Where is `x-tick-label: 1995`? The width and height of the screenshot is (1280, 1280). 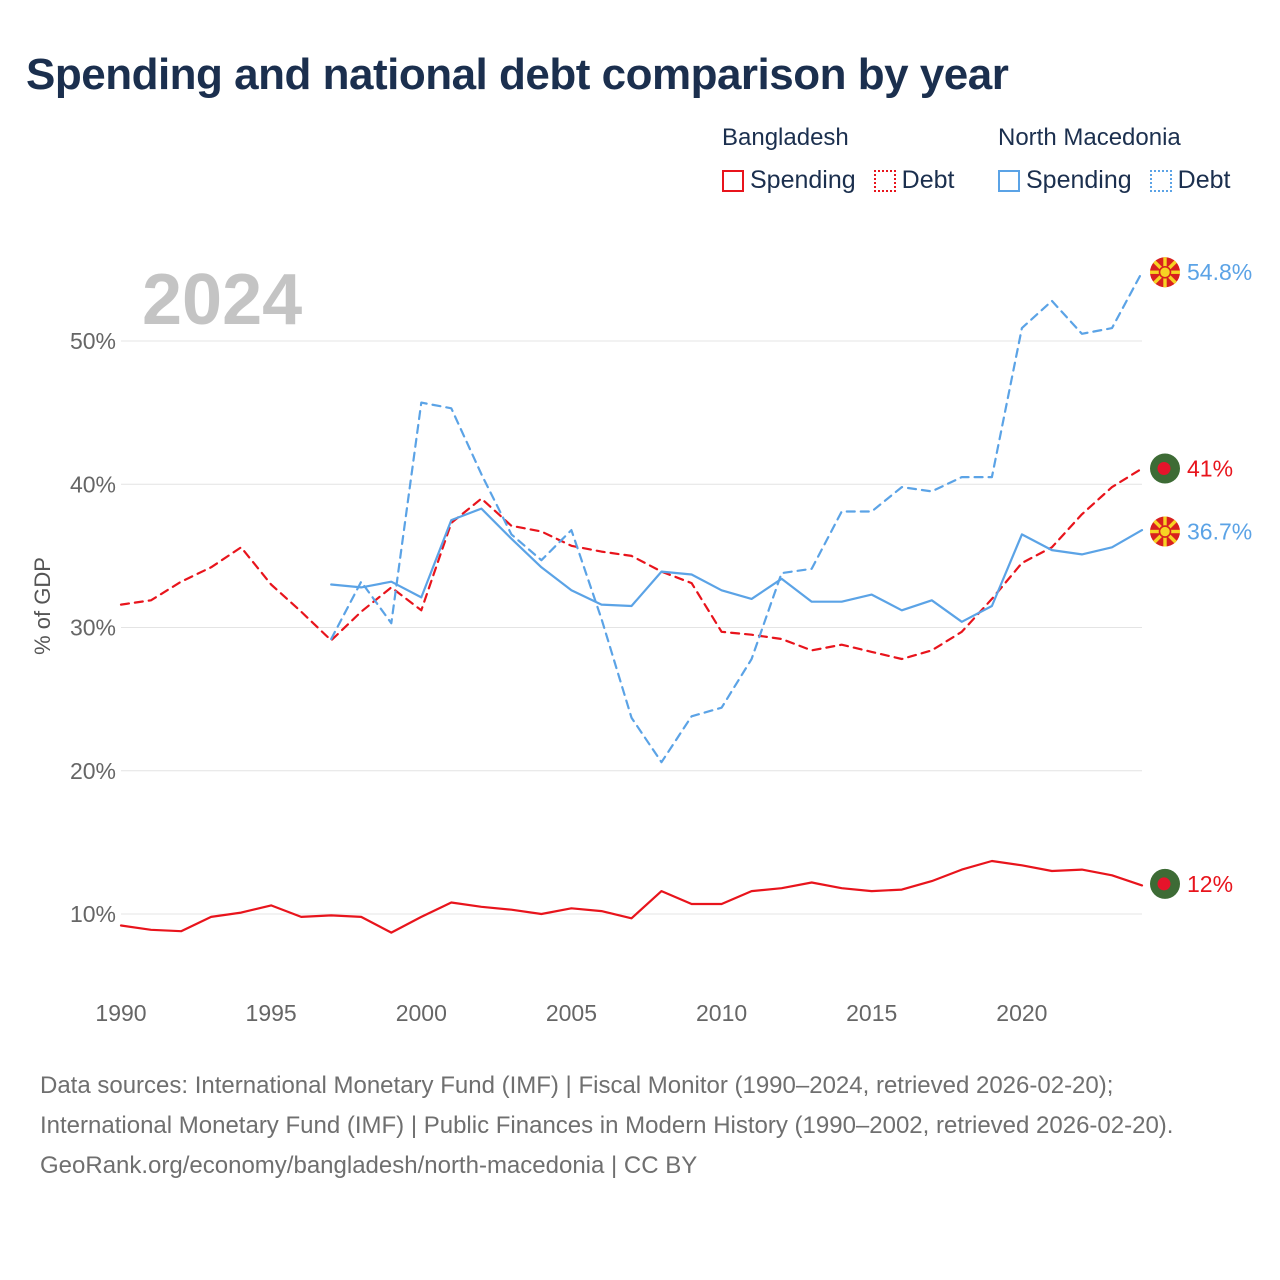 x-tick-label: 1995 is located at coordinates (271, 1013).